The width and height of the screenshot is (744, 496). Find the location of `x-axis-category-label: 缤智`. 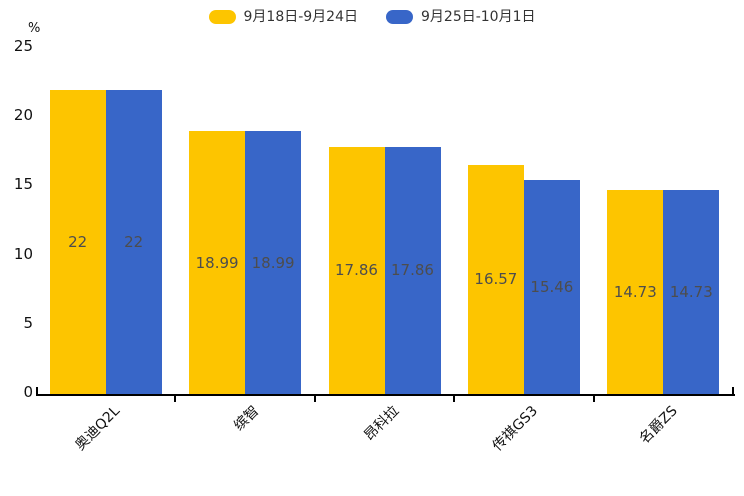

x-axis-category-label: 缤智 is located at coordinates (247, 419).